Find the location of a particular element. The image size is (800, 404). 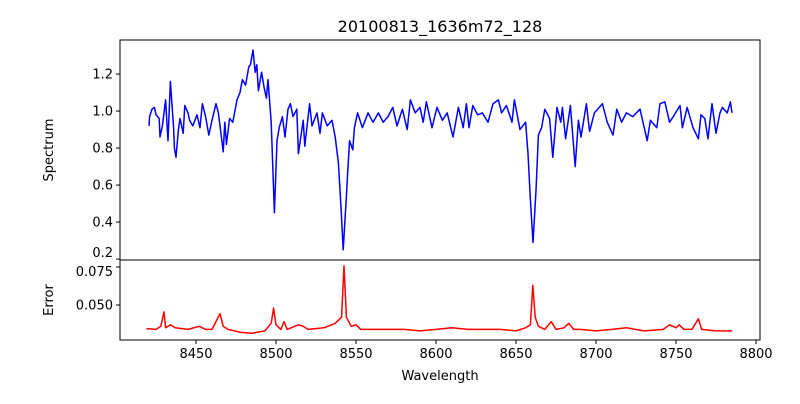

x-tick-label: 8750 is located at coordinates (675, 354).